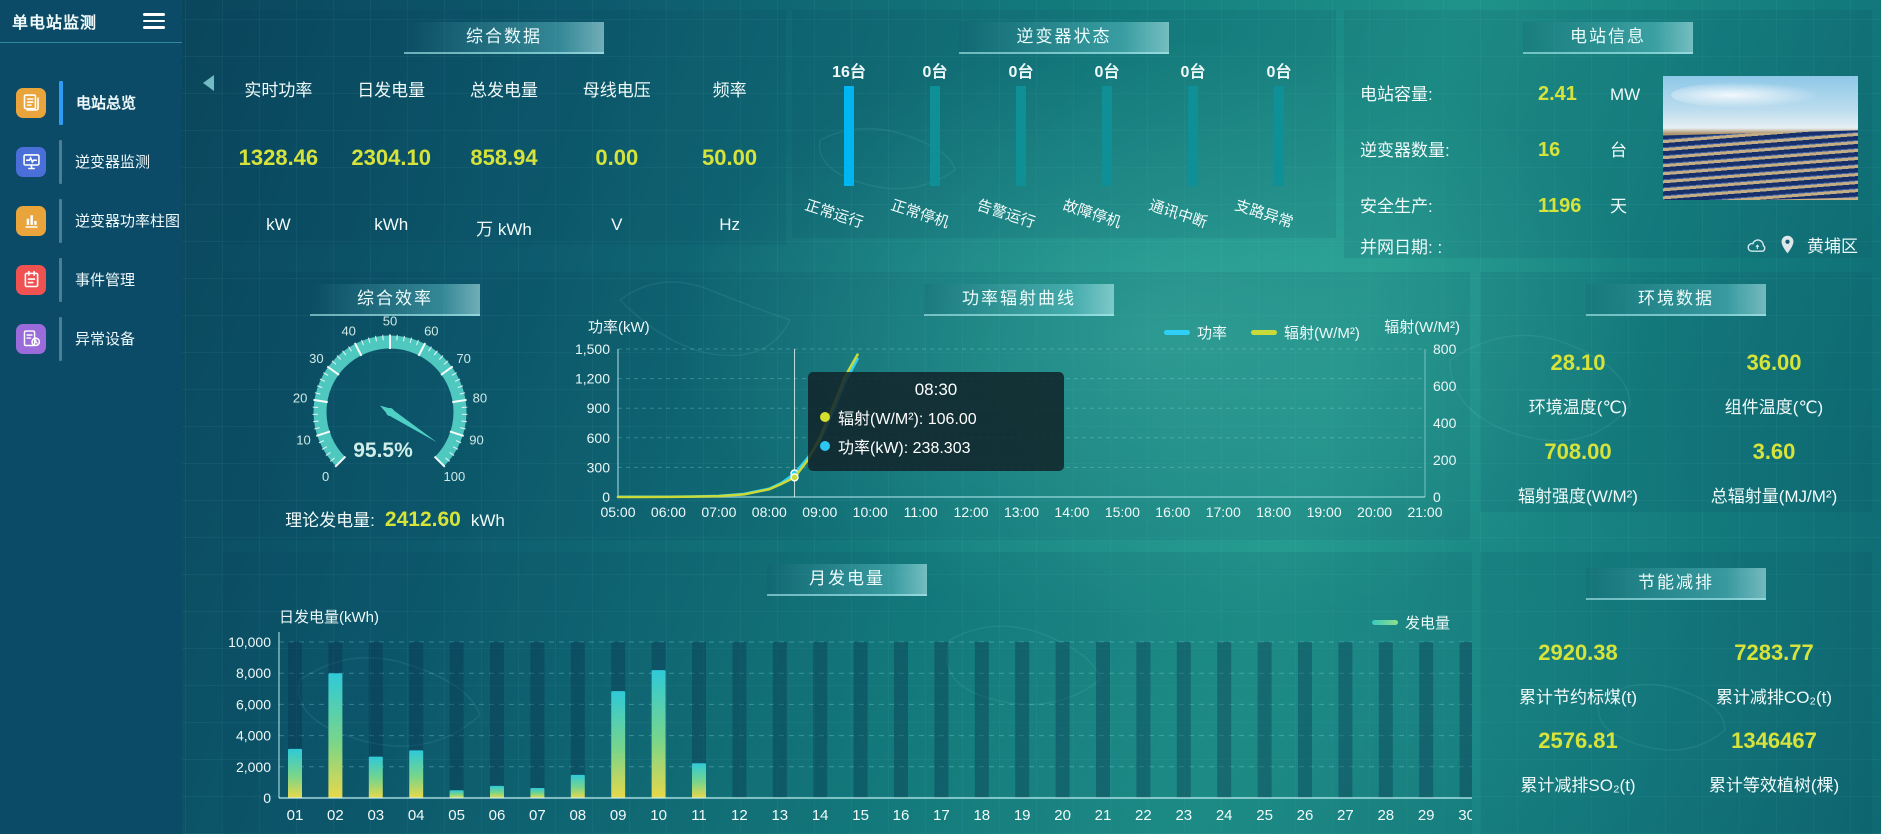  I want to click on inverter-status-item: 16台 正常运行, so click(847, 145).